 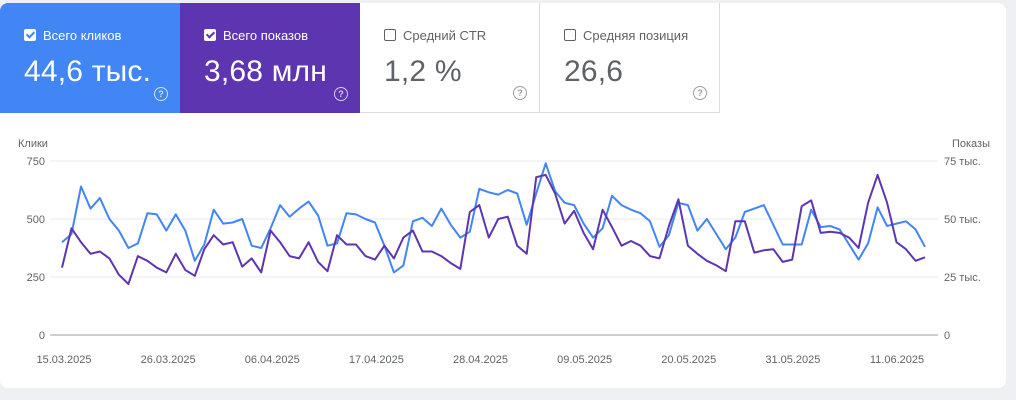 I want to click on right-tick-label: 75 тыс., so click(x=962, y=162).